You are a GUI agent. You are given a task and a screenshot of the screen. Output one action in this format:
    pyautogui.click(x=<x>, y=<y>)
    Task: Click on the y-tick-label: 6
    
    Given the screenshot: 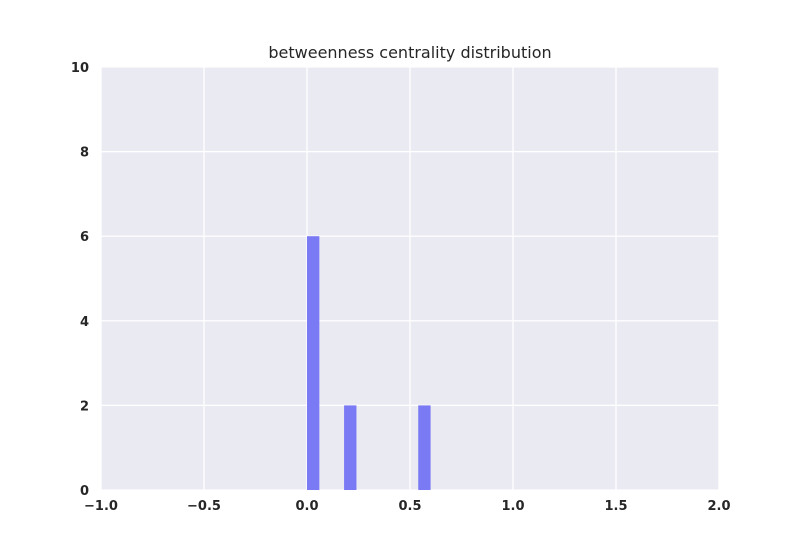 What is the action you would take?
    pyautogui.click(x=84, y=237)
    